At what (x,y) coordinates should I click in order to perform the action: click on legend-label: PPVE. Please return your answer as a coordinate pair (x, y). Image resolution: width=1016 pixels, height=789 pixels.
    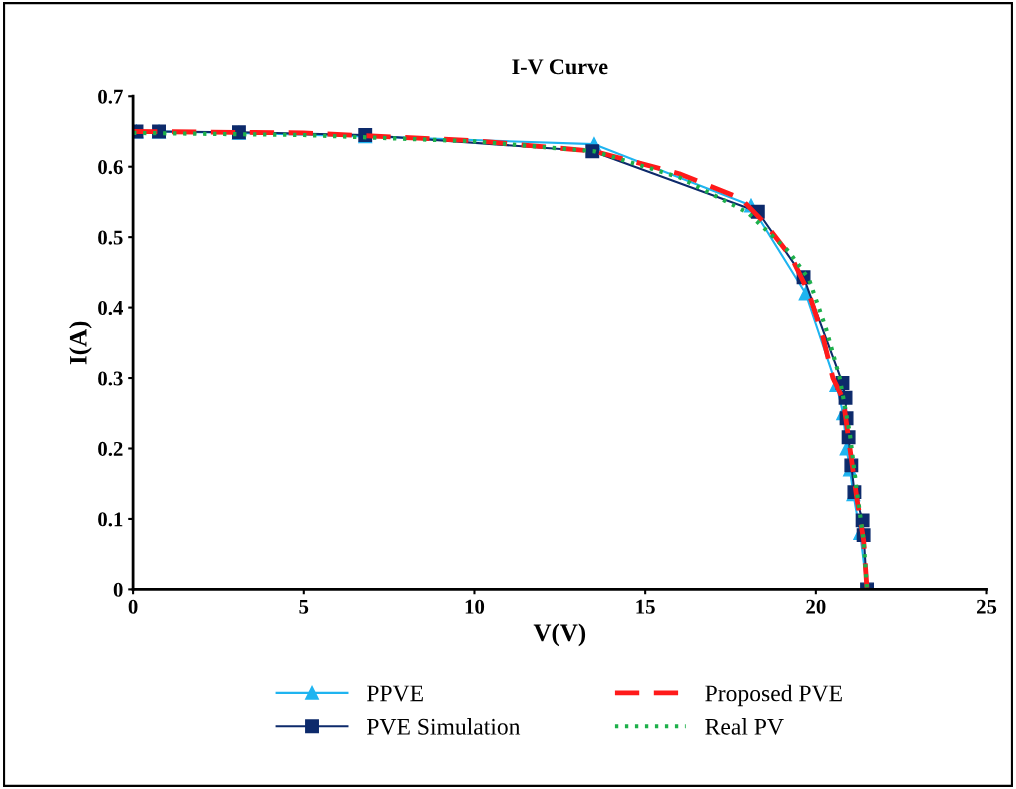
    Looking at the image, I should click on (395, 693).